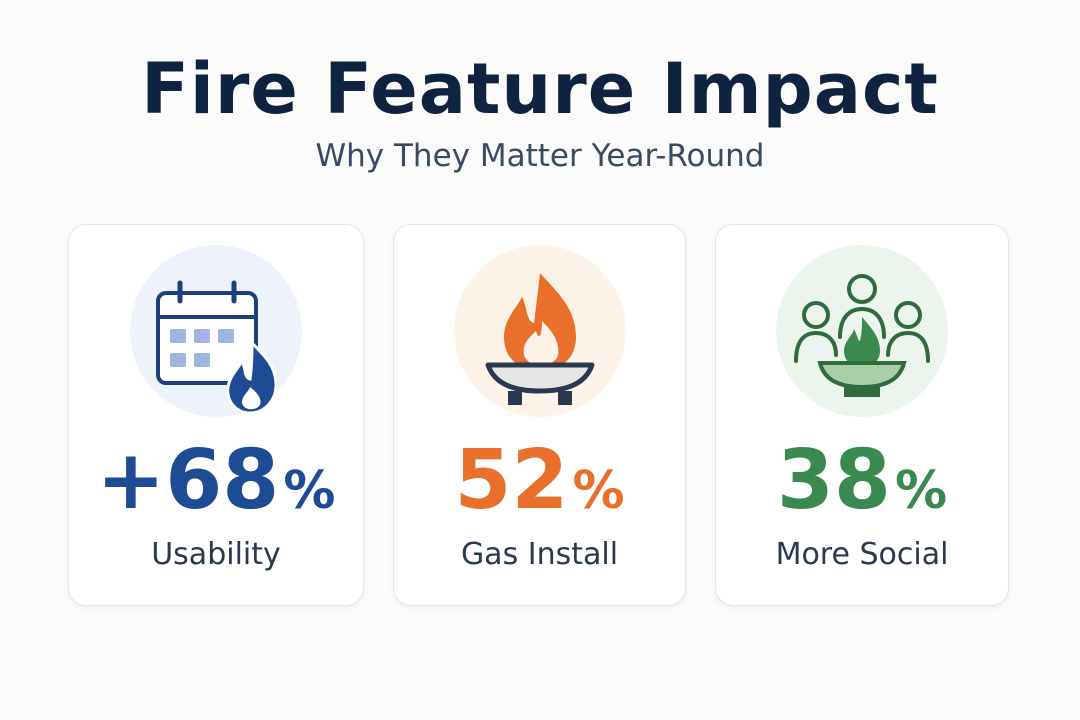 This screenshot has width=1080, height=720. What do you see at coordinates (216, 554) in the screenshot?
I see `stat-label: Usability` at bounding box center [216, 554].